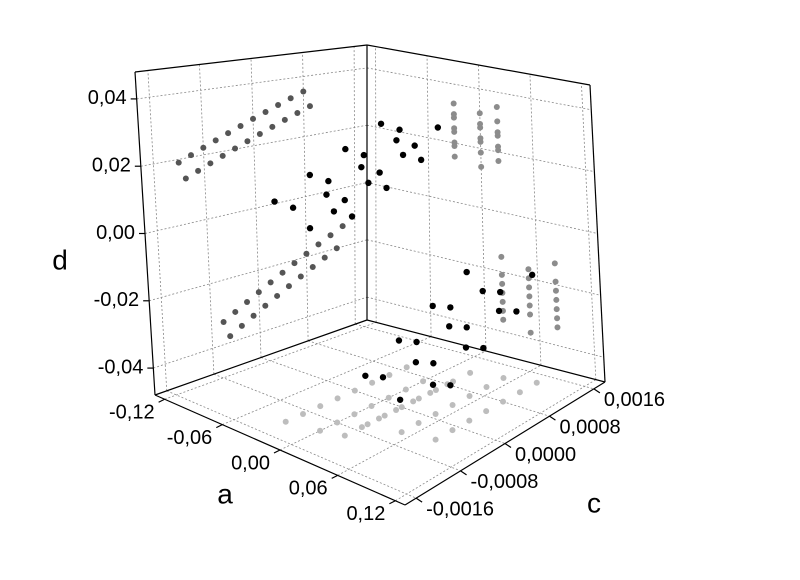  Describe the element at coordinates (250, 463) in the screenshot. I see `x-tick-label: 0,00` at that location.